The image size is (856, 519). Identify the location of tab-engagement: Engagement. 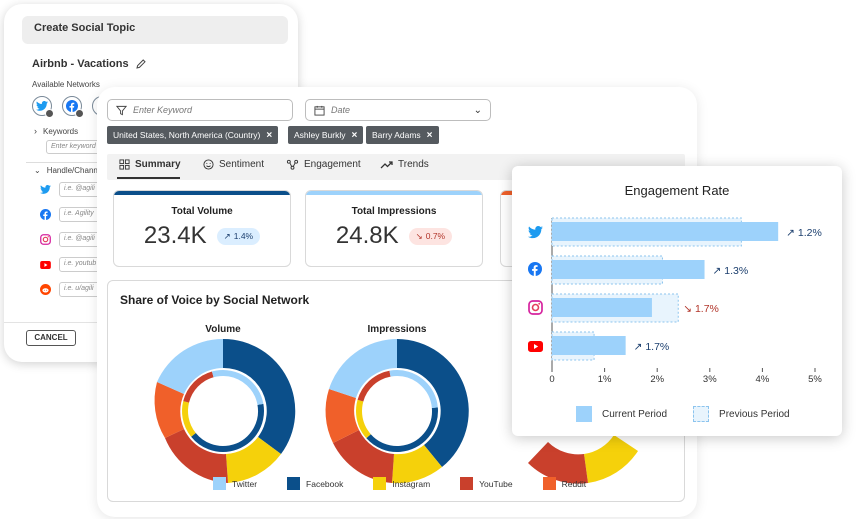
(323, 164).